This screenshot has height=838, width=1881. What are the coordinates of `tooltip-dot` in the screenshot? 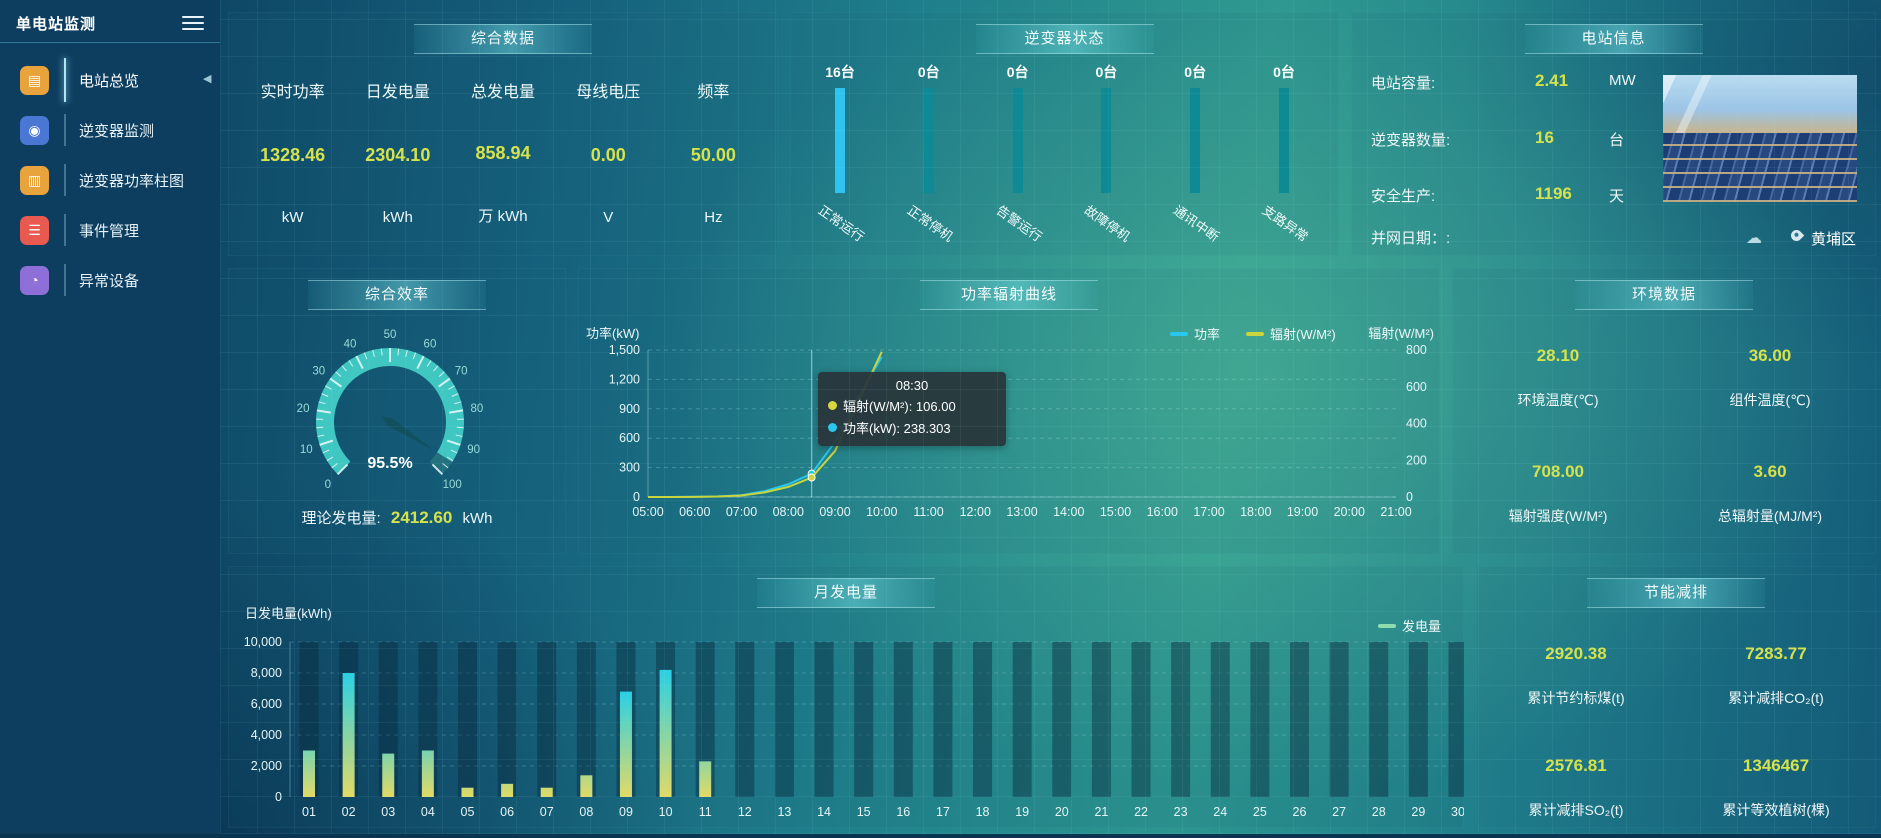 It's located at (832, 427).